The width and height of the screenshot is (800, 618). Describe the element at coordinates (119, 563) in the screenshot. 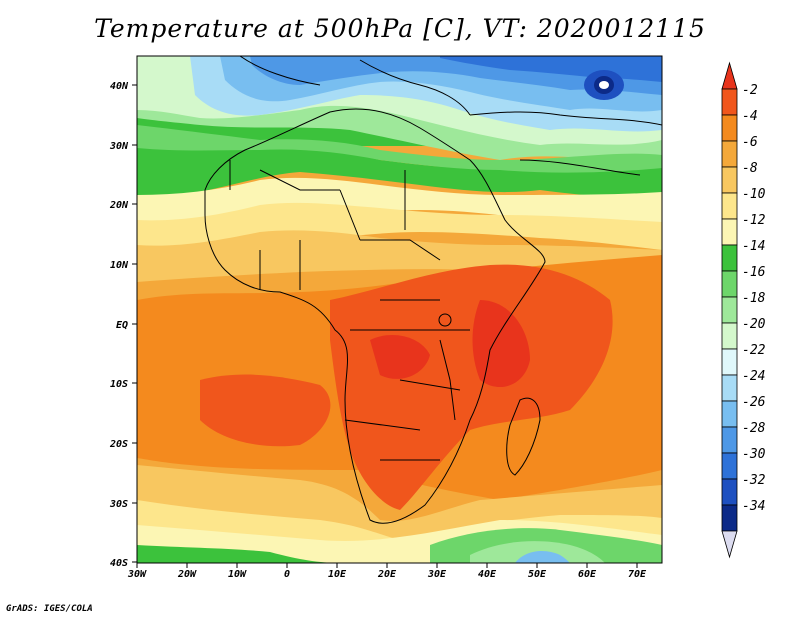

I see `lat-label: 40S` at that location.